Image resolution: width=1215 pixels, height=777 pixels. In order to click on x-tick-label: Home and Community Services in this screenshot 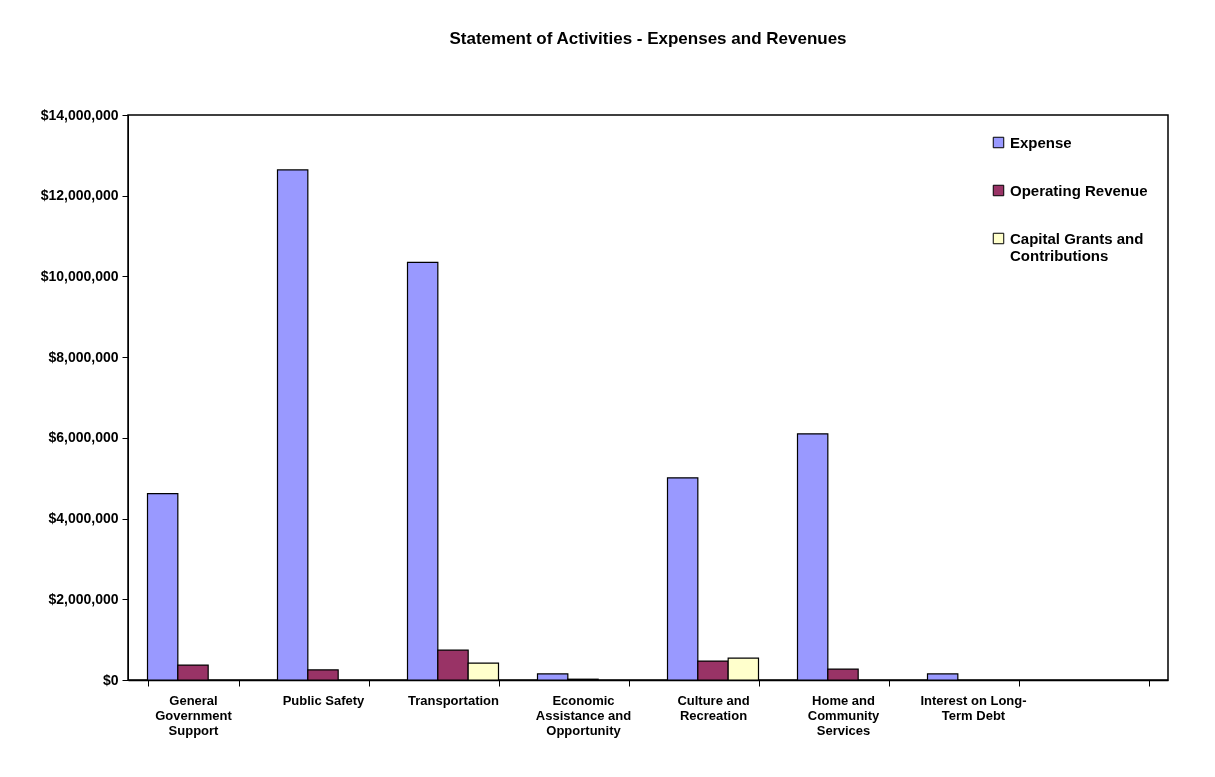, I will do `click(844, 715)`.